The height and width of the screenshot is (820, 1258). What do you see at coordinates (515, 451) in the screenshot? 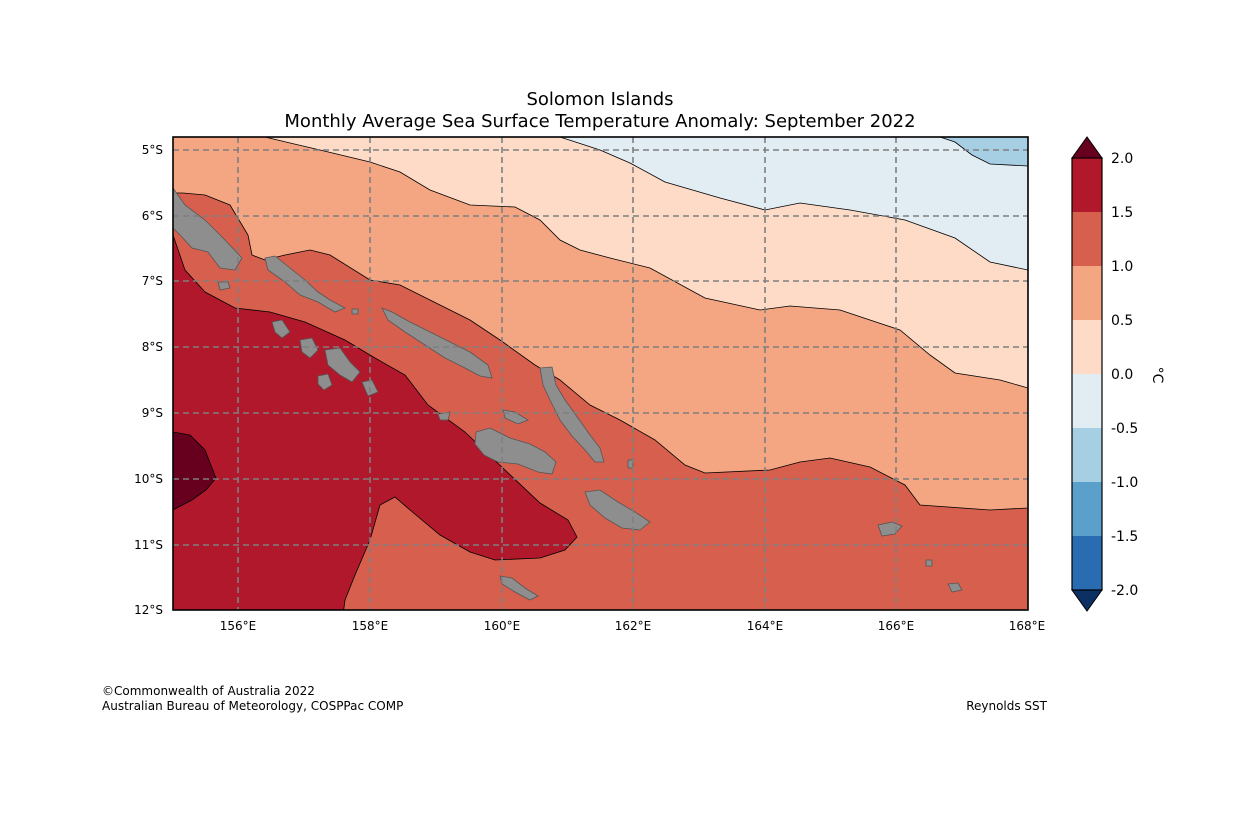
I see `guadalcanal-island` at bounding box center [515, 451].